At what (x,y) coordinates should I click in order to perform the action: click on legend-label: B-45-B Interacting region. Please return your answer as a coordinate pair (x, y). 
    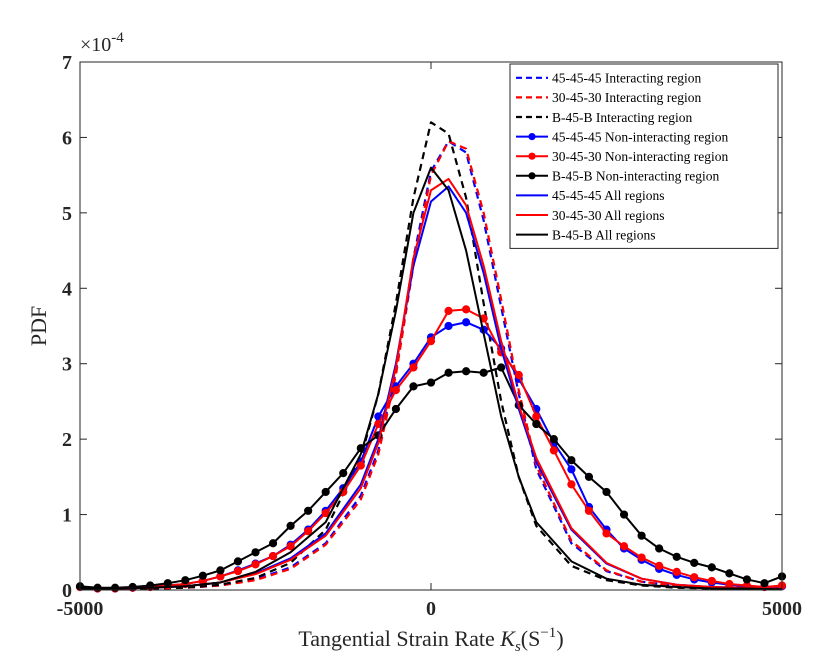
    Looking at the image, I should click on (622, 117).